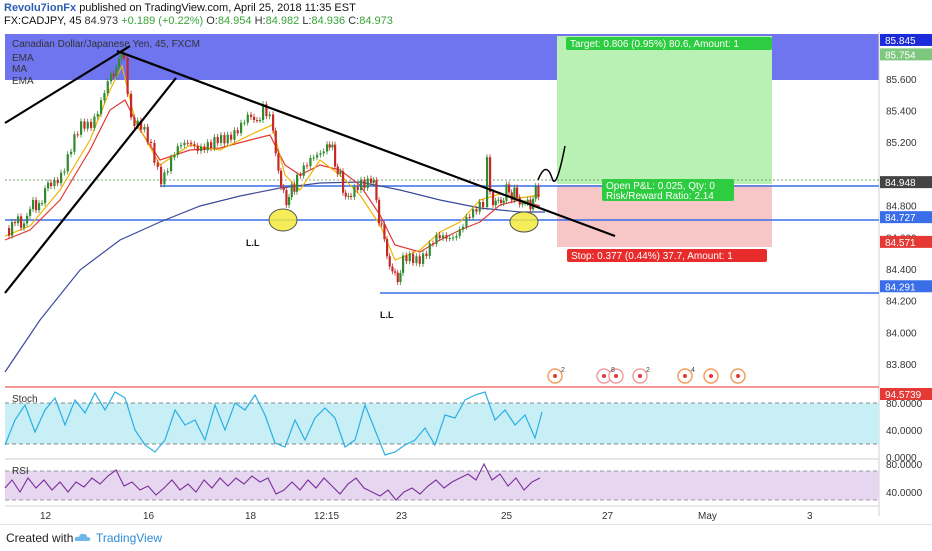 The image size is (932, 551). Describe the element at coordinates (23, 58) in the screenshot. I see `legend-item-ema-1: EMA` at that location.